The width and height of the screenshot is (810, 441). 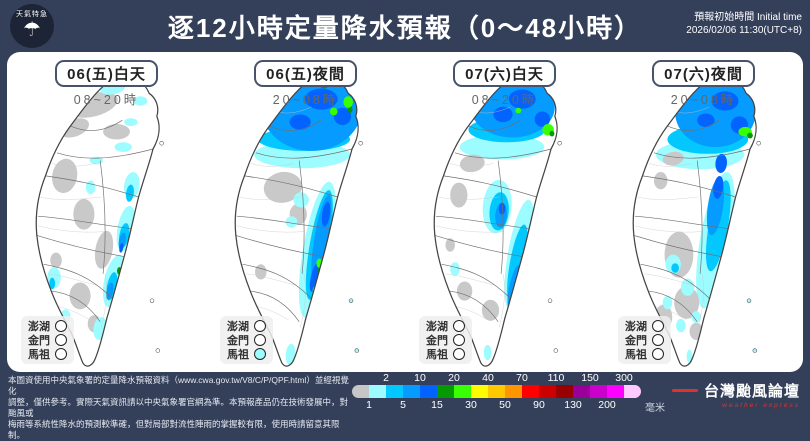 I want to click on color-scale-tick: 150, so click(x=590, y=378).